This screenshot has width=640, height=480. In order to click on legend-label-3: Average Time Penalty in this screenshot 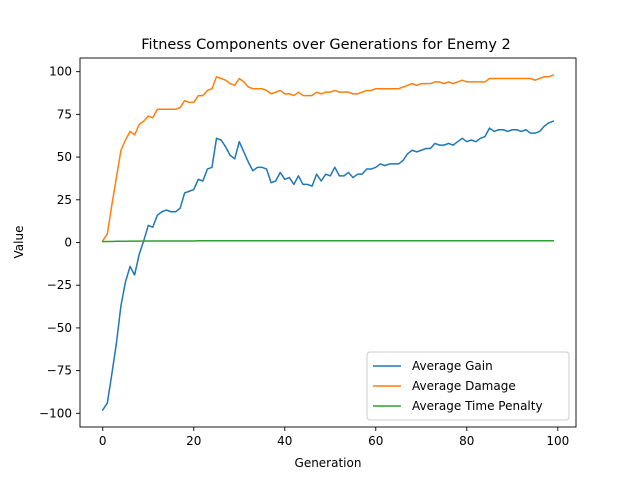, I will do `click(477, 406)`.